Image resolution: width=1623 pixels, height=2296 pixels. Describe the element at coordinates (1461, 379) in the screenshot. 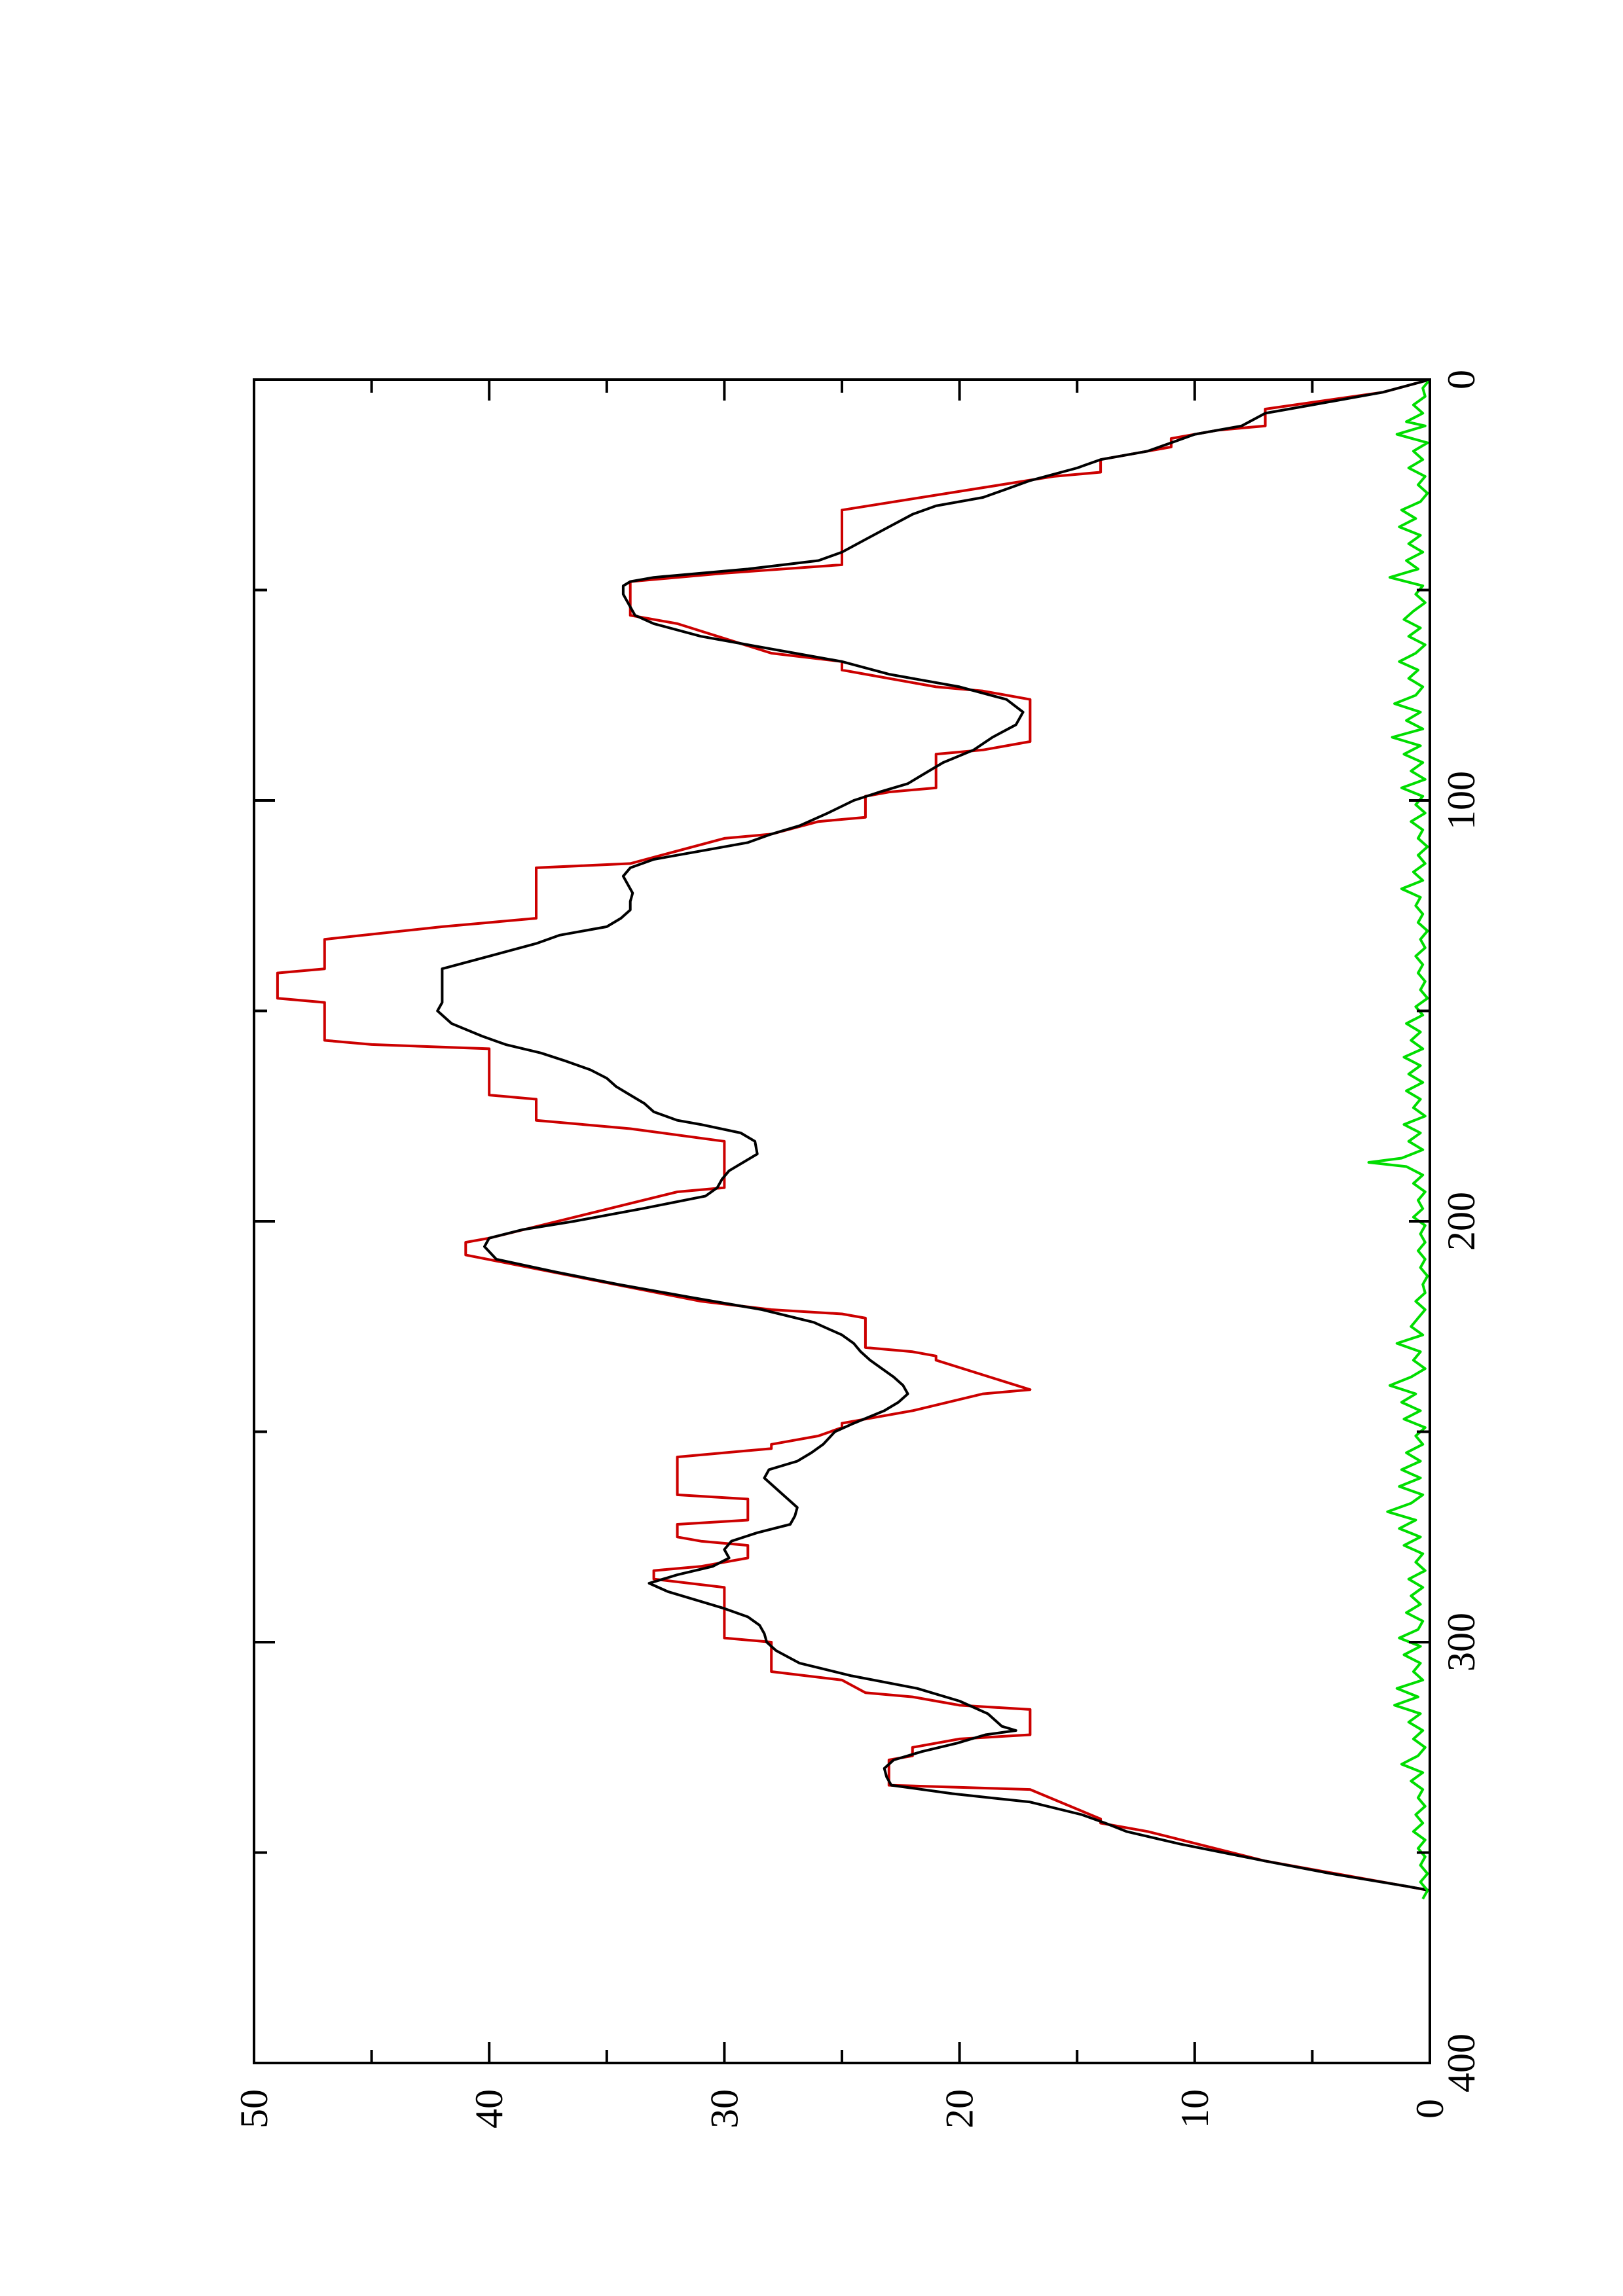

I see `x-tick-label-0: 0` at that location.